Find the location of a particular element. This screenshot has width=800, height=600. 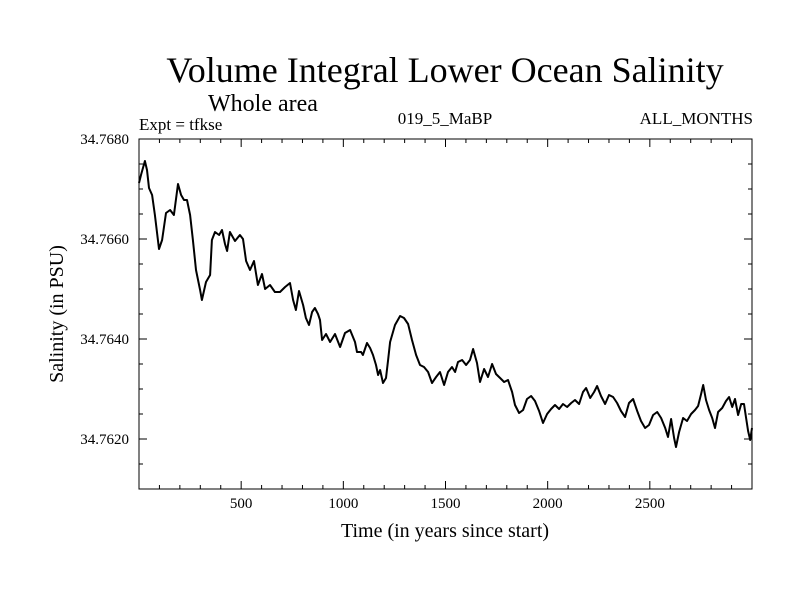

run-label: 019_5_MaBP is located at coordinates (445, 118).